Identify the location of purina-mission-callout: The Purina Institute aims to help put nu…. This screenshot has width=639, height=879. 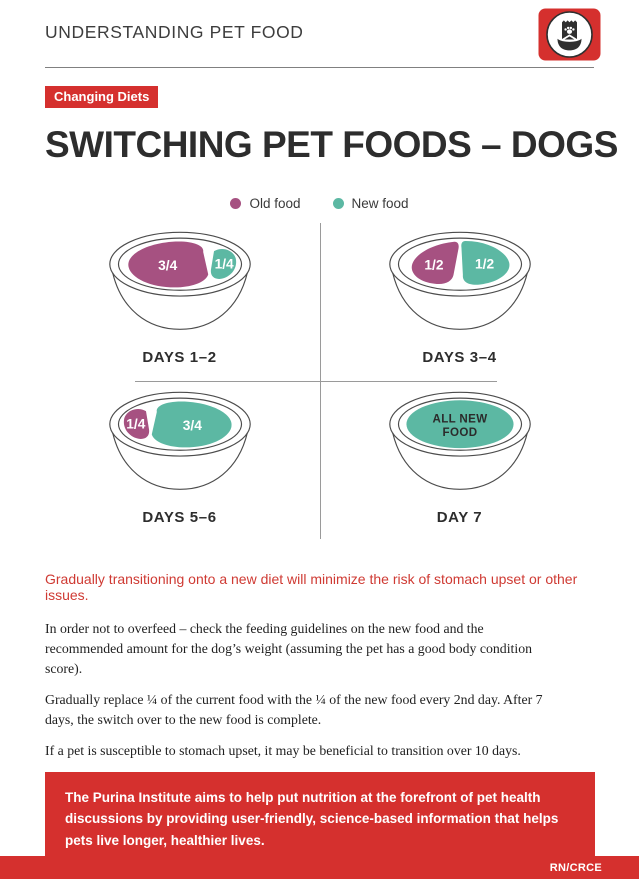
(320, 819).